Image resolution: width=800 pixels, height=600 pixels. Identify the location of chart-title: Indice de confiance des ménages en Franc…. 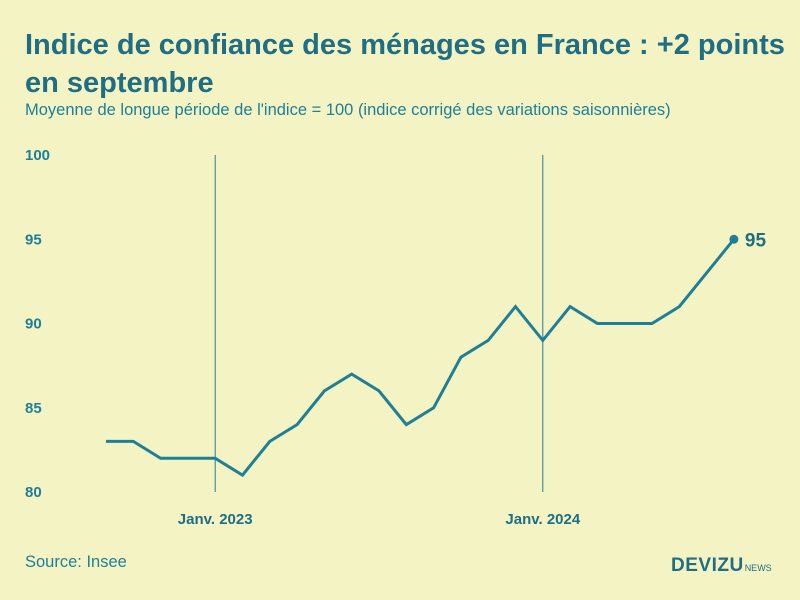
(405, 64).